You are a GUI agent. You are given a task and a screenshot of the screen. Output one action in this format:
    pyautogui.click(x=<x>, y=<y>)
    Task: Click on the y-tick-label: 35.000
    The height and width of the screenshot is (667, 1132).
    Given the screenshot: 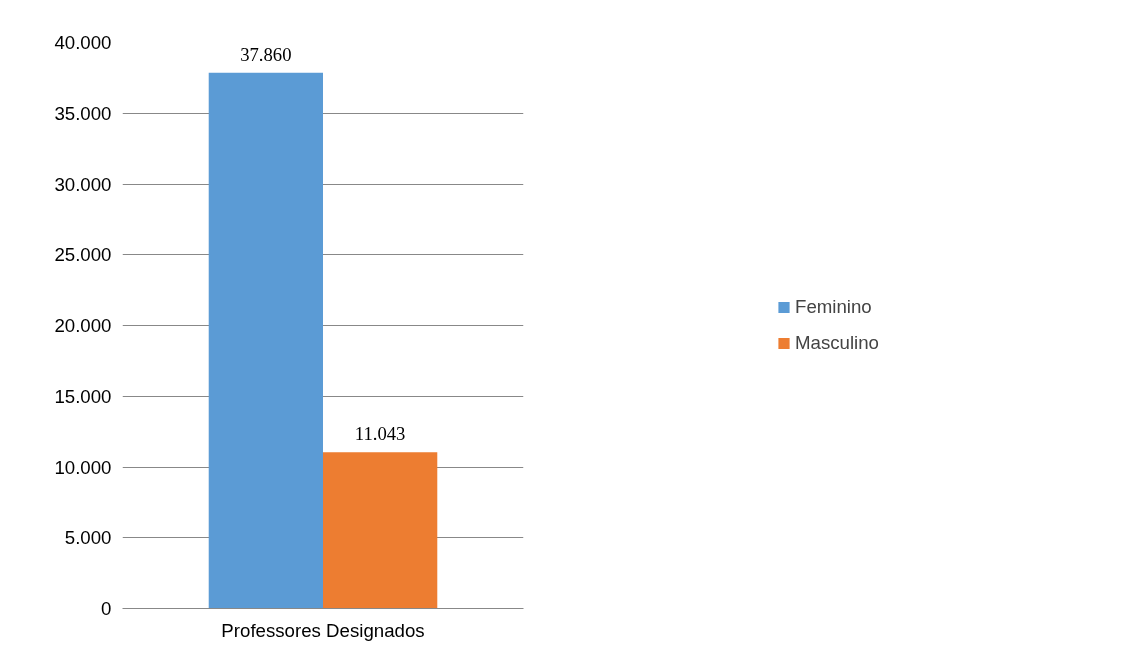 What is the action you would take?
    pyautogui.click(x=83, y=113)
    